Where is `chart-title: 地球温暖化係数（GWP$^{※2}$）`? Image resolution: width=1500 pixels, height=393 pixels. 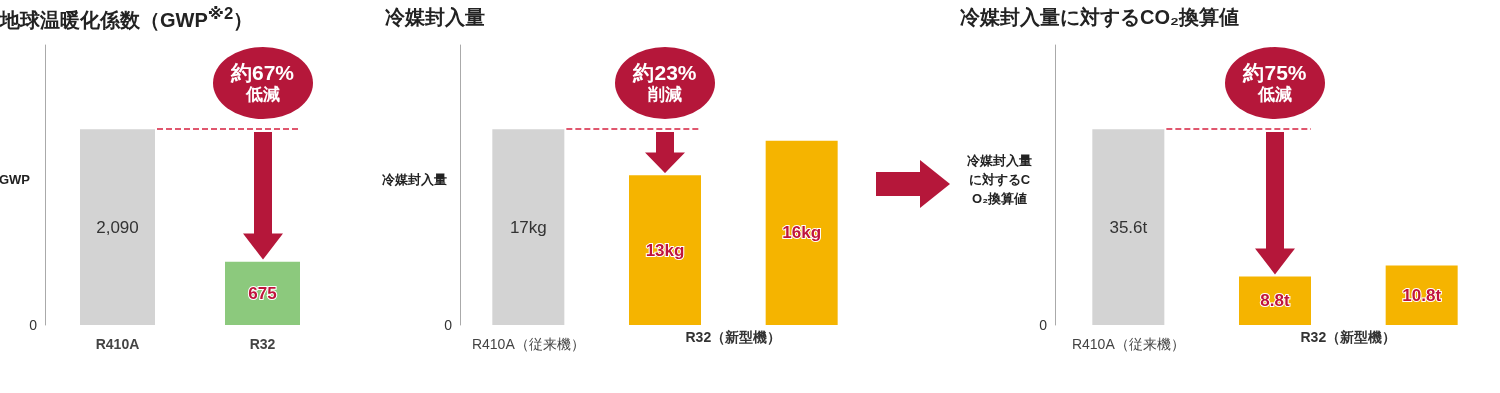
chart-title: 地球温暖化係数（GWP$^{※2}$） is located at coordinates (127, 18).